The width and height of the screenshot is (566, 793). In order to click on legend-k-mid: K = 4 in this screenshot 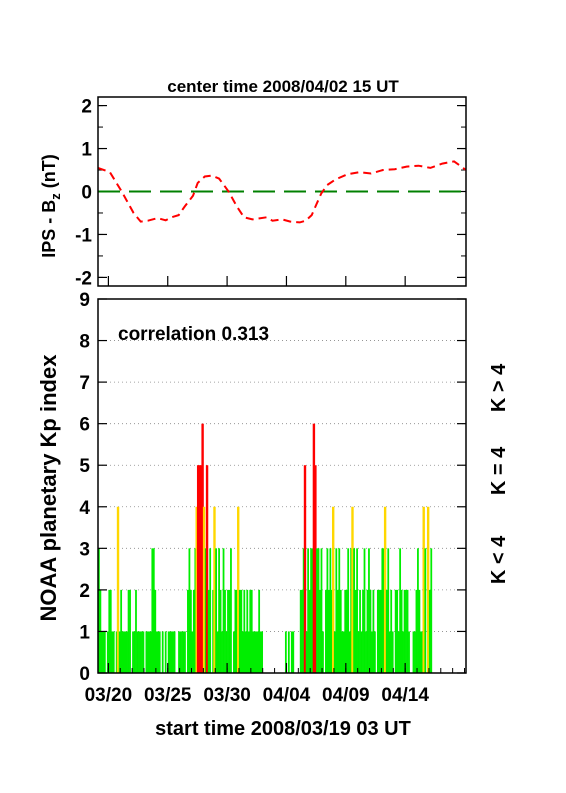, I will do `click(499, 470)`.